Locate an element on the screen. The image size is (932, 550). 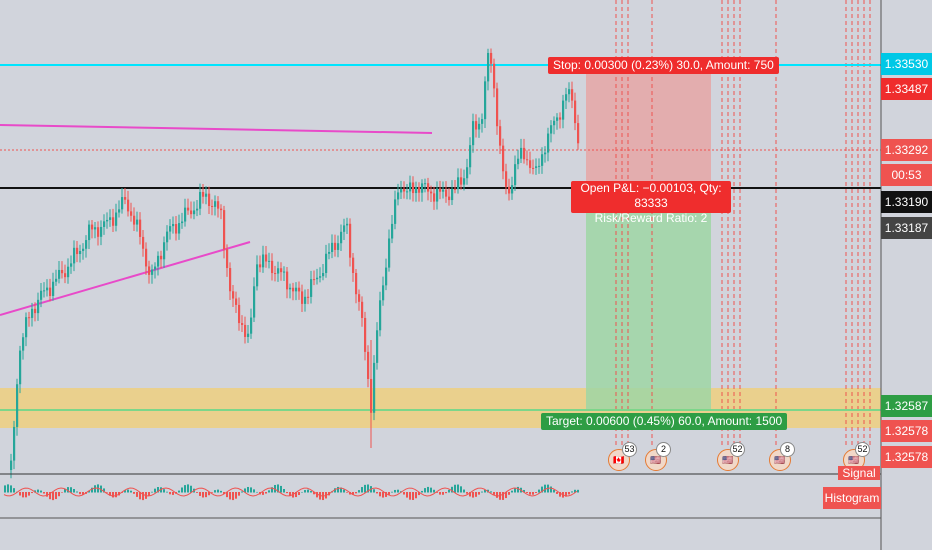
histogram-legend: Histogram is located at coordinates (852, 498).